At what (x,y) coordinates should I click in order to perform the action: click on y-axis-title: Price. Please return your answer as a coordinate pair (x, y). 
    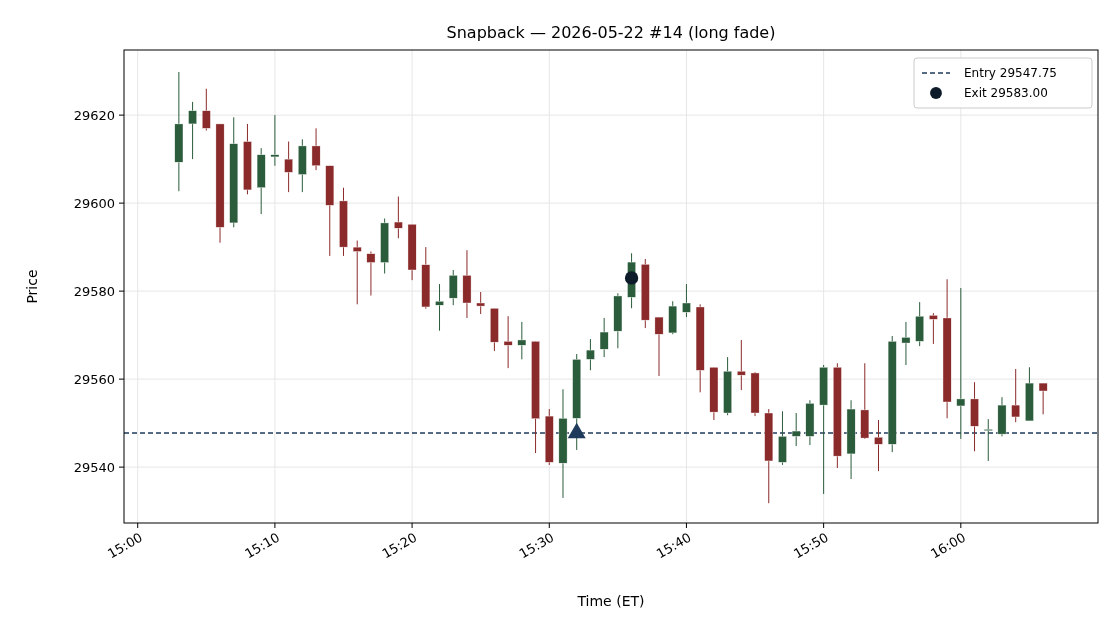
    Looking at the image, I should click on (32, 286).